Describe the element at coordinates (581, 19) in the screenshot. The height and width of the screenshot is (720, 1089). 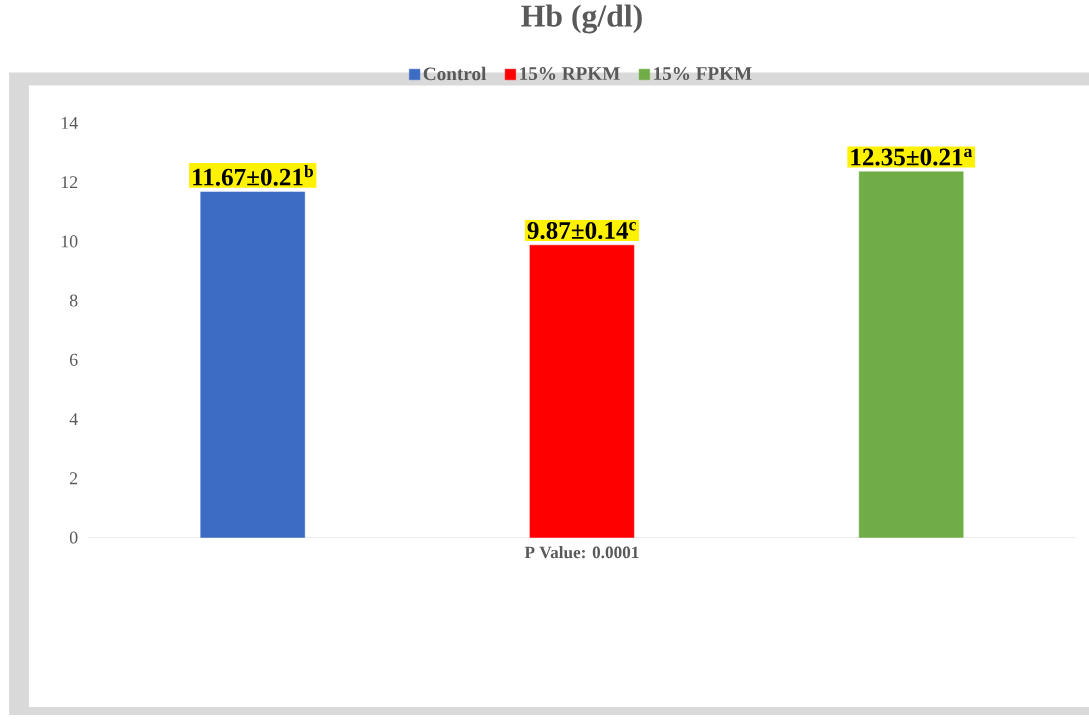
I see `chart-title: Hb (g/dl)` at that location.